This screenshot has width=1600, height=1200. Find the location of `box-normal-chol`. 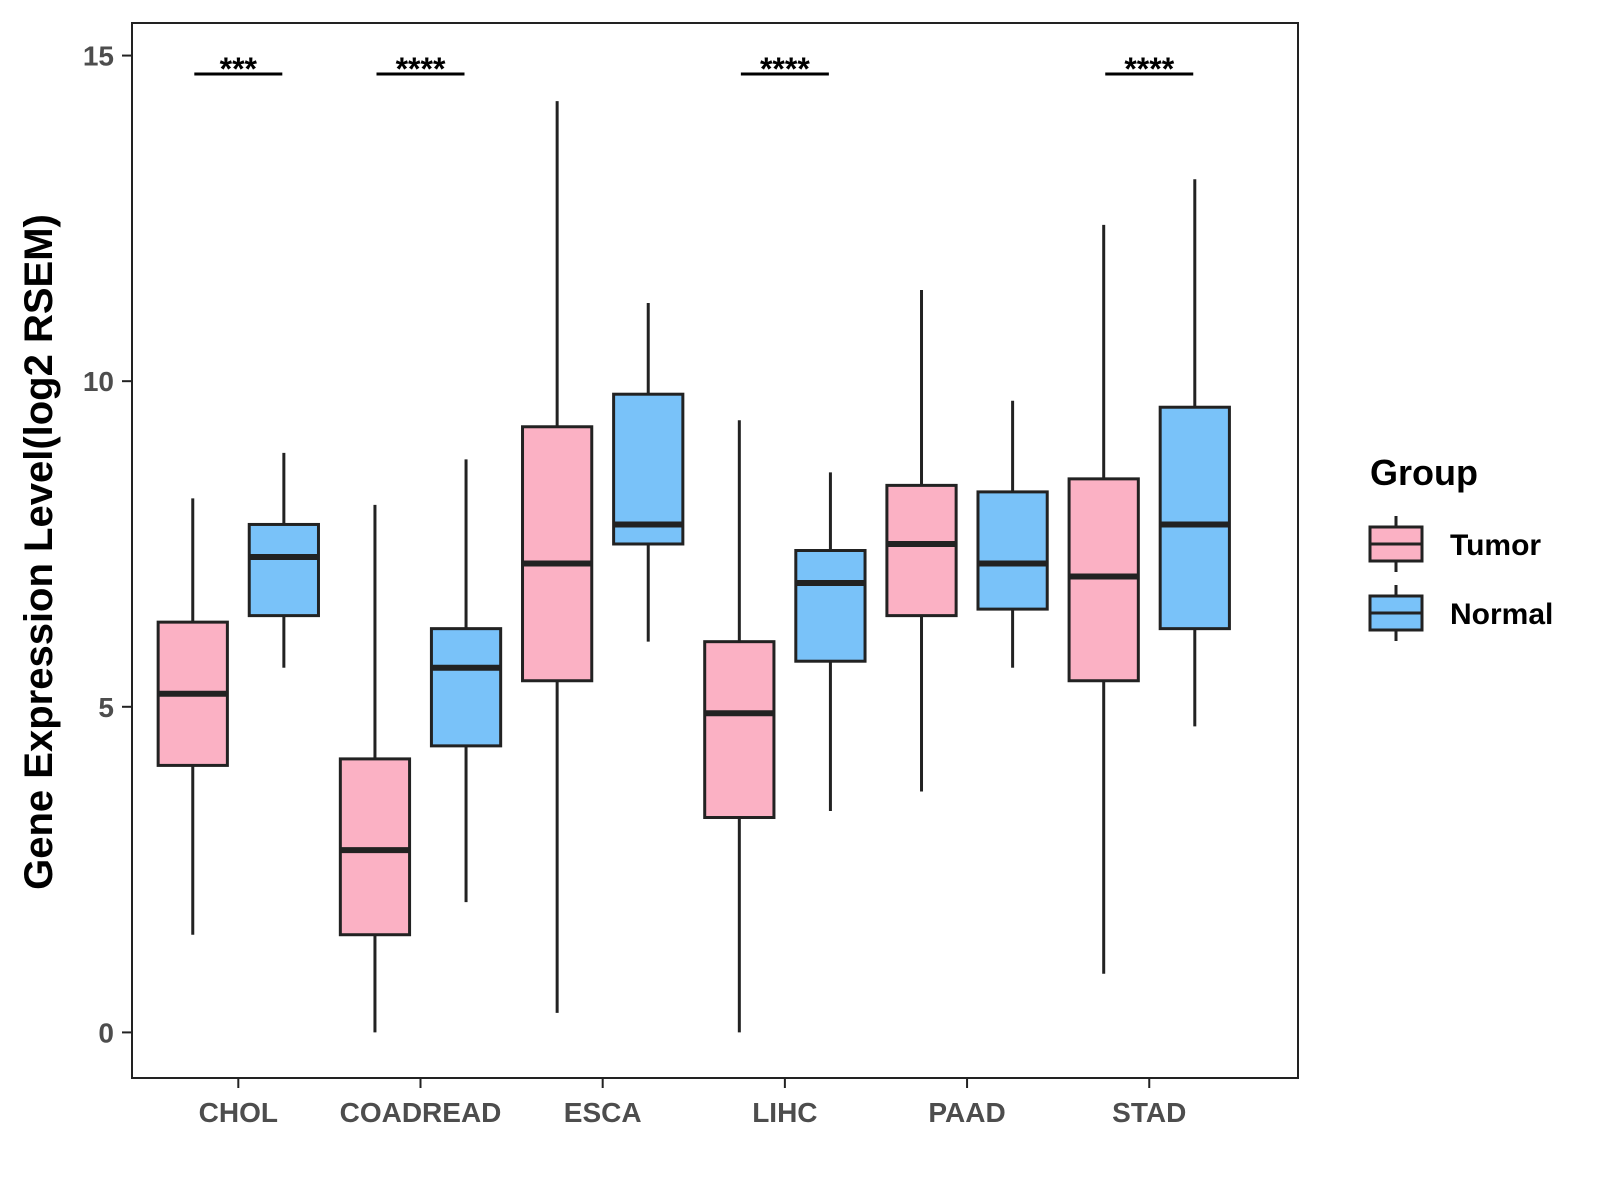

box-normal-chol is located at coordinates (283, 560).